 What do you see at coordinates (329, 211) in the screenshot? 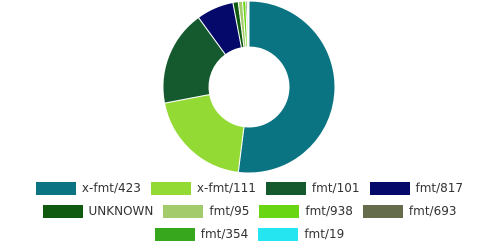
I see `legend-label: fmt/938` at bounding box center [329, 211].